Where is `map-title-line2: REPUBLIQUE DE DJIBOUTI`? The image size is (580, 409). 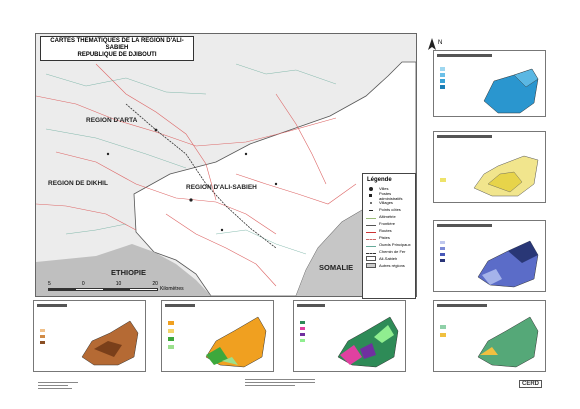 map-title-line2: REPUBLIQUE DE DJIBOUTI is located at coordinates (117, 55).